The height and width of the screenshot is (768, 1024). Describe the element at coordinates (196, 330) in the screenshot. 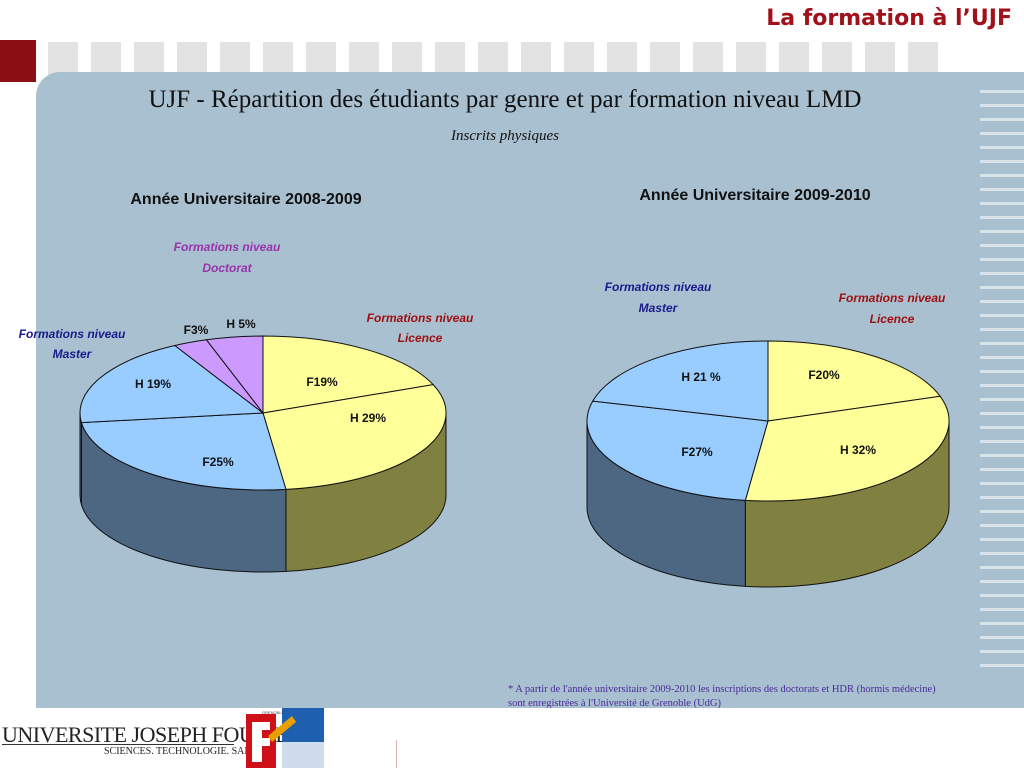

I see `slice-label-4: F3%` at that location.